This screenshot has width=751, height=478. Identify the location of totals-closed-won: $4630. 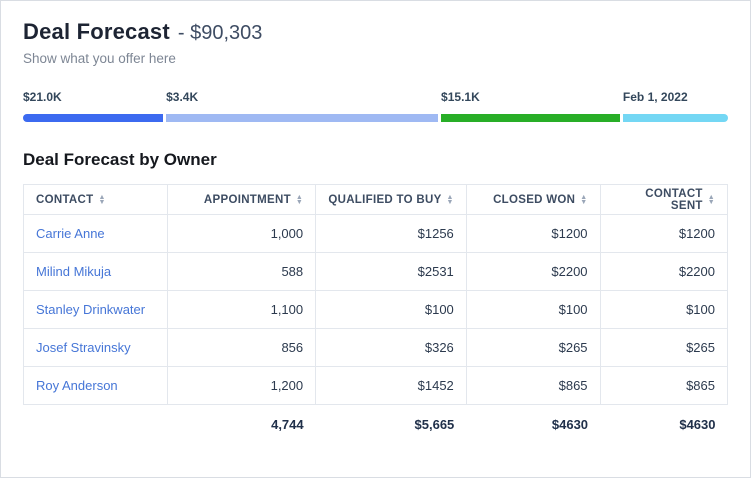
(533, 423).